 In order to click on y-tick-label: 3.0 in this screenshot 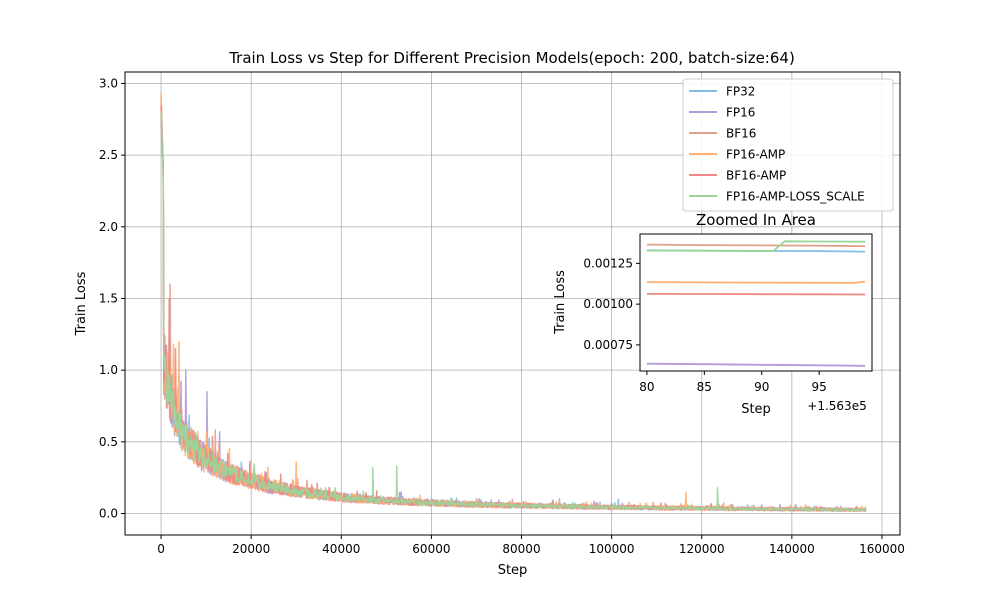, I will do `click(108, 83)`.